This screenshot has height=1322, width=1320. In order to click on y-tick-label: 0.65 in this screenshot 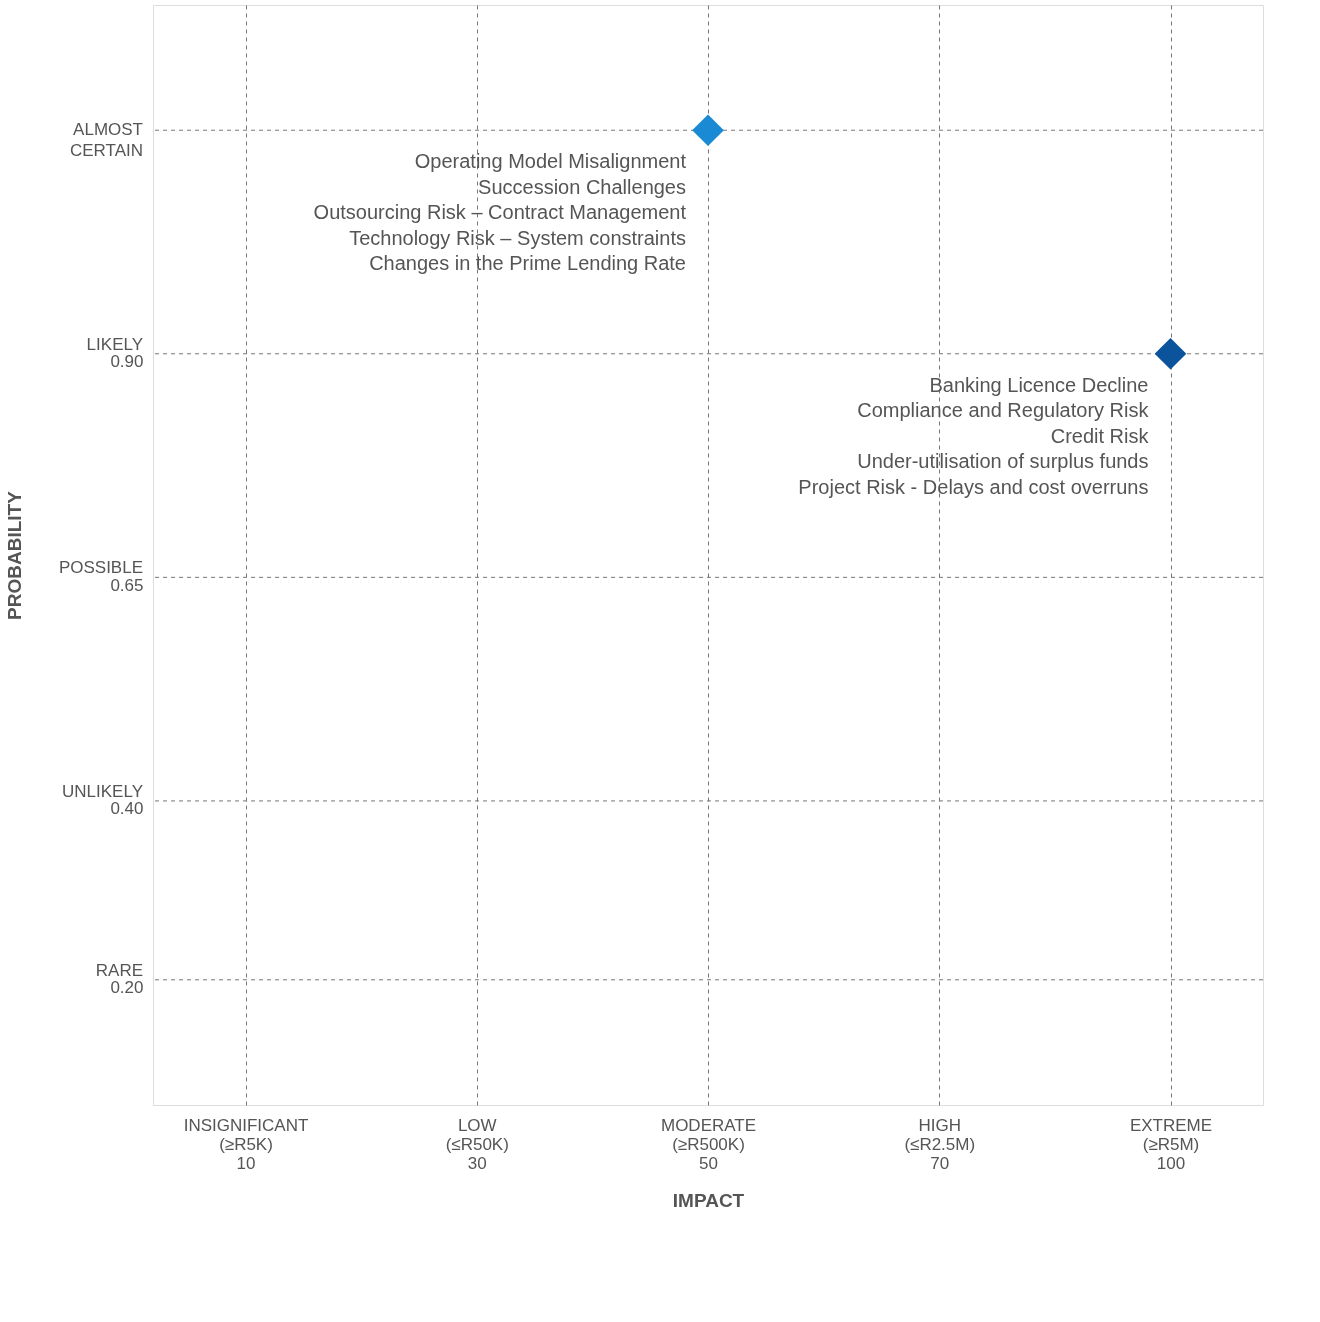, I will do `click(127, 585)`.